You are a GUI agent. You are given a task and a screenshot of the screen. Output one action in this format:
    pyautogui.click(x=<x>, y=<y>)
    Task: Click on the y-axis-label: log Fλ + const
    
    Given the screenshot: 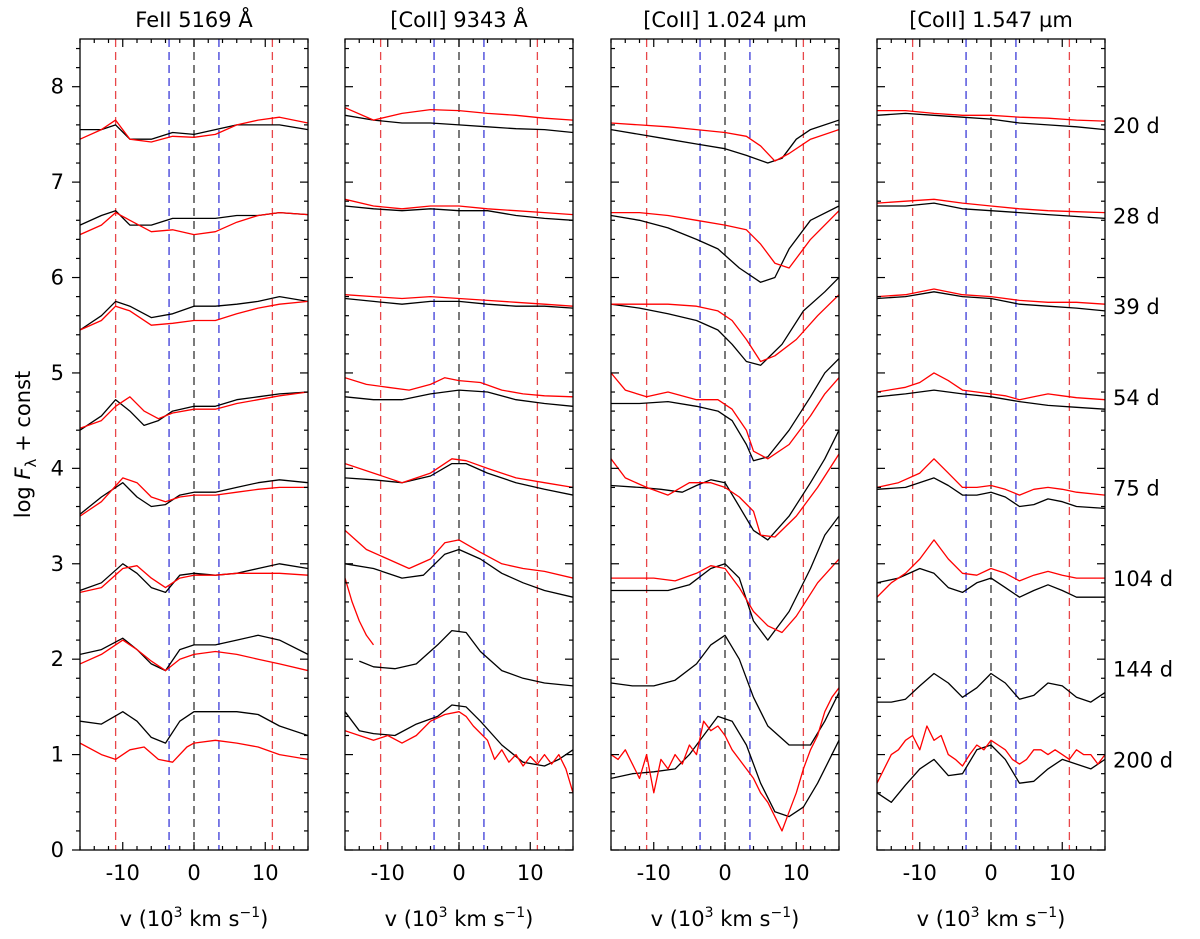 What is the action you would take?
    pyautogui.click(x=25, y=445)
    